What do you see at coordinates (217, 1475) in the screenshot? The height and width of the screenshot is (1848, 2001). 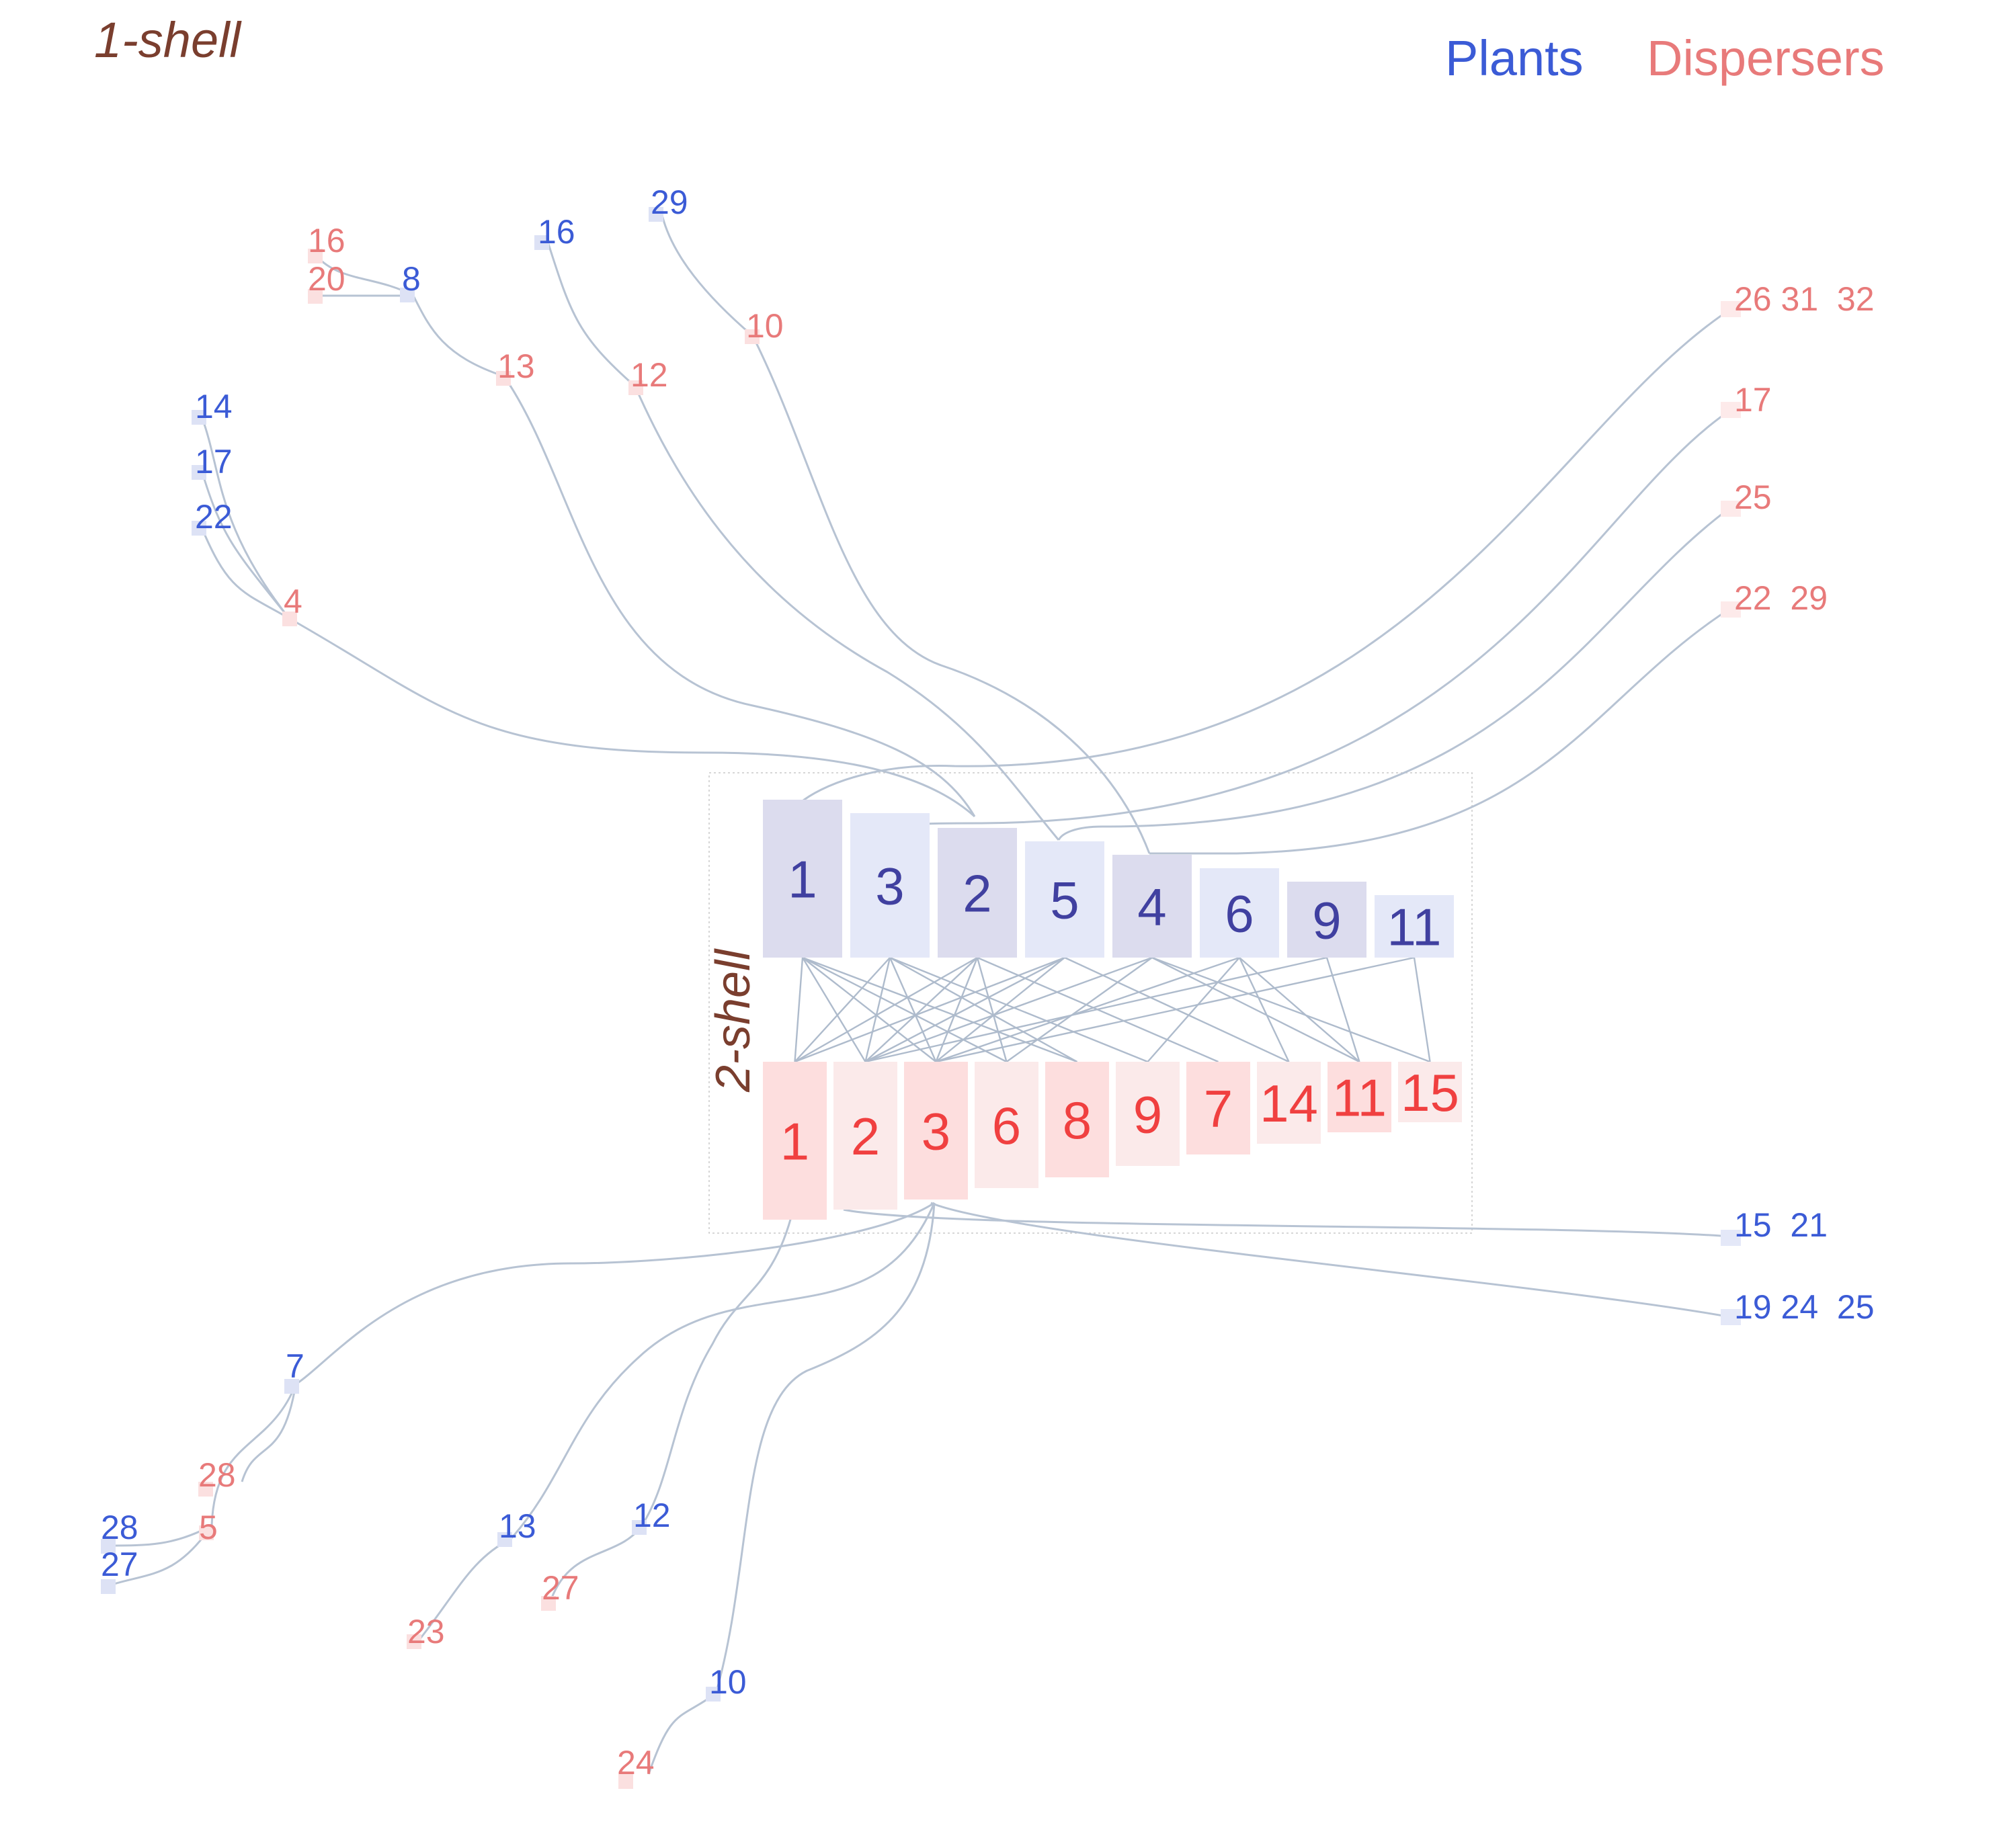 I see `disperser-node-label: 28` at bounding box center [217, 1475].